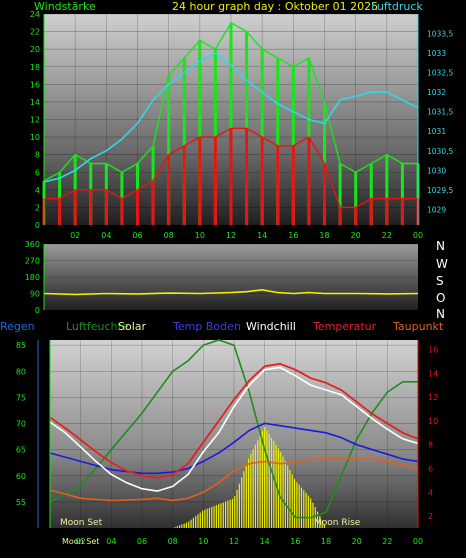 The height and width of the screenshot is (558, 466). Describe the element at coordinates (35, 137) in the screenshot. I see `wind-y-tick-label: 10` at that location.